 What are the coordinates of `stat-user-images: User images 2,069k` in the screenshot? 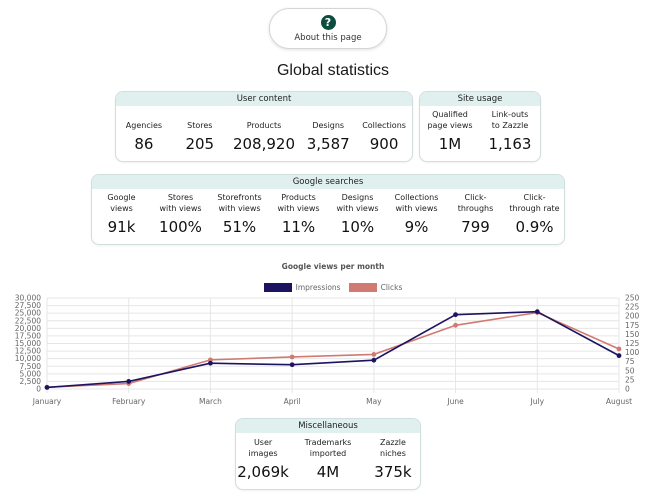 It's located at (263, 459).